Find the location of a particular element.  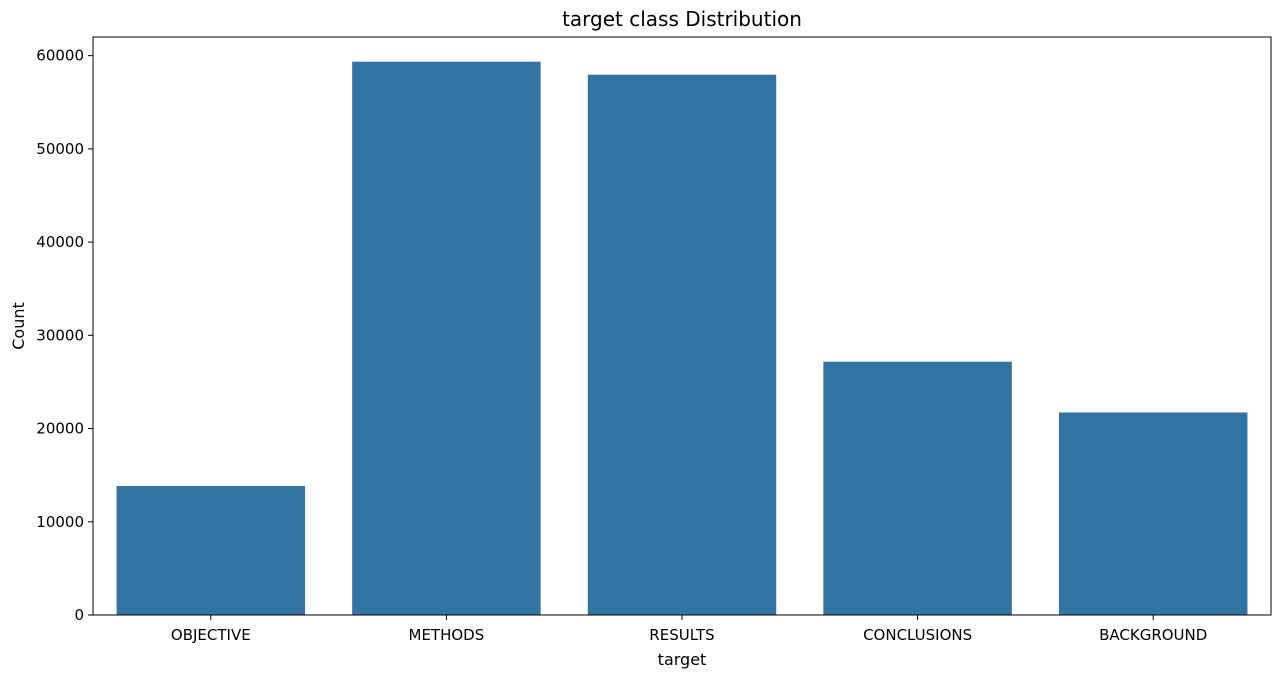

x-tick-label: CONCLUSIONS is located at coordinates (917, 635).